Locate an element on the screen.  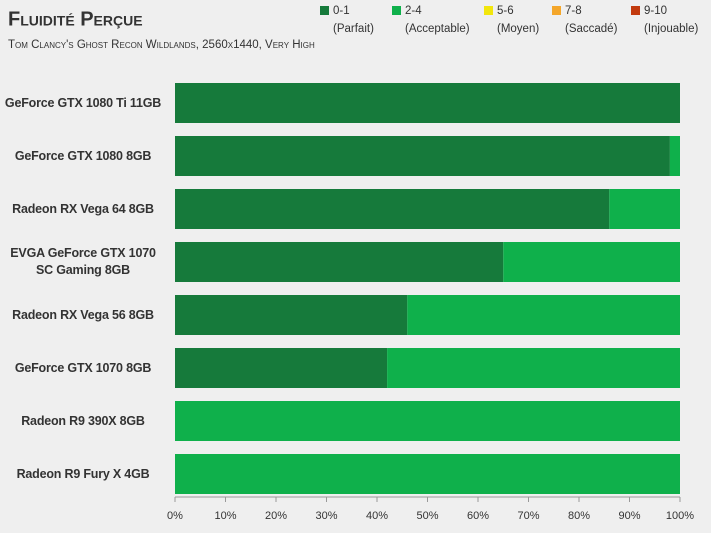
y-tick-label: GeForce GTX 1080 8GB is located at coordinates (83, 155).